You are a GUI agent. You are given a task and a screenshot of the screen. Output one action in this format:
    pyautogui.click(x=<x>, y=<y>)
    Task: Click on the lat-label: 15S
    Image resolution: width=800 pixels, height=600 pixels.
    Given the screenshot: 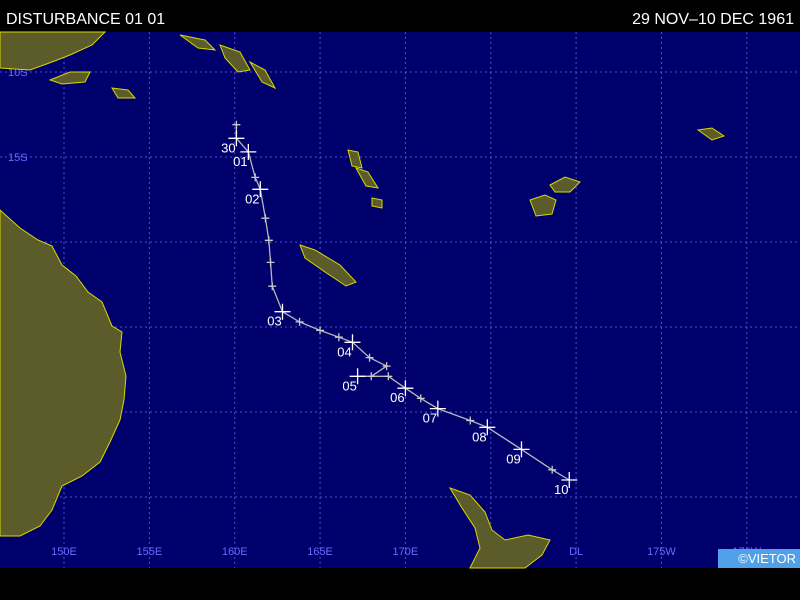 What is the action you would take?
    pyautogui.click(x=18, y=158)
    